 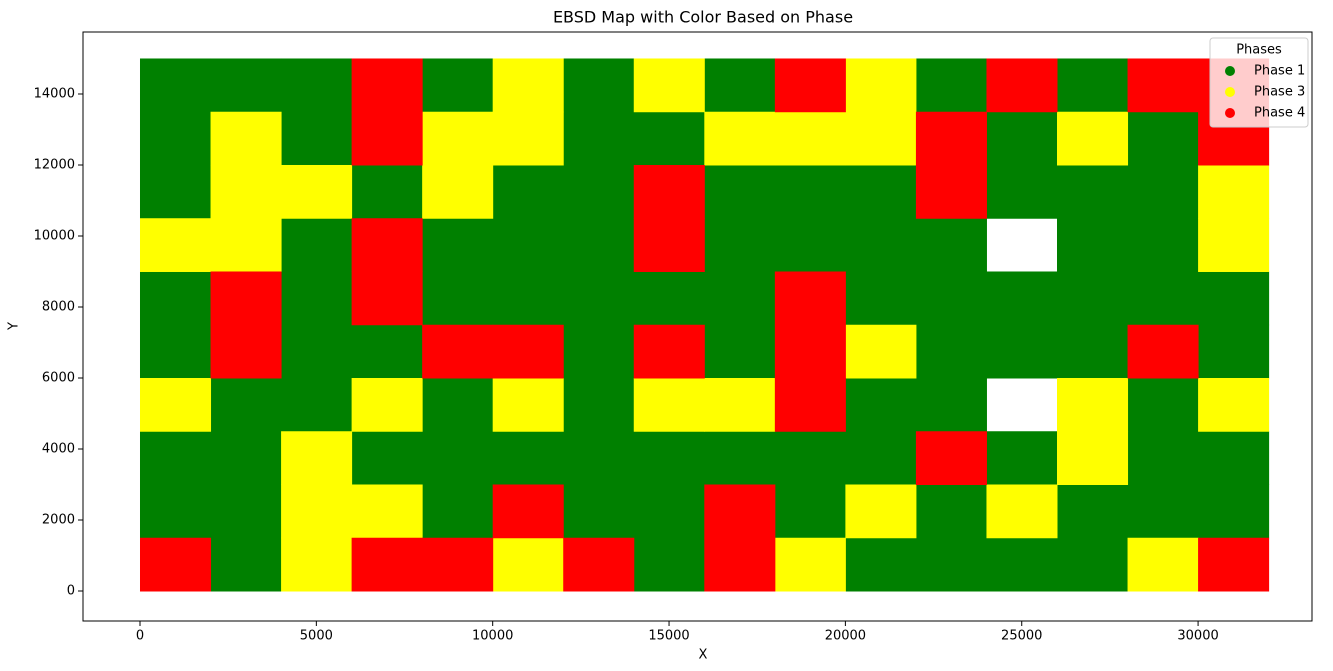 What do you see at coordinates (1279, 71) in the screenshot?
I see `legend-label: Phase 1` at bounding box center [1279, 71].